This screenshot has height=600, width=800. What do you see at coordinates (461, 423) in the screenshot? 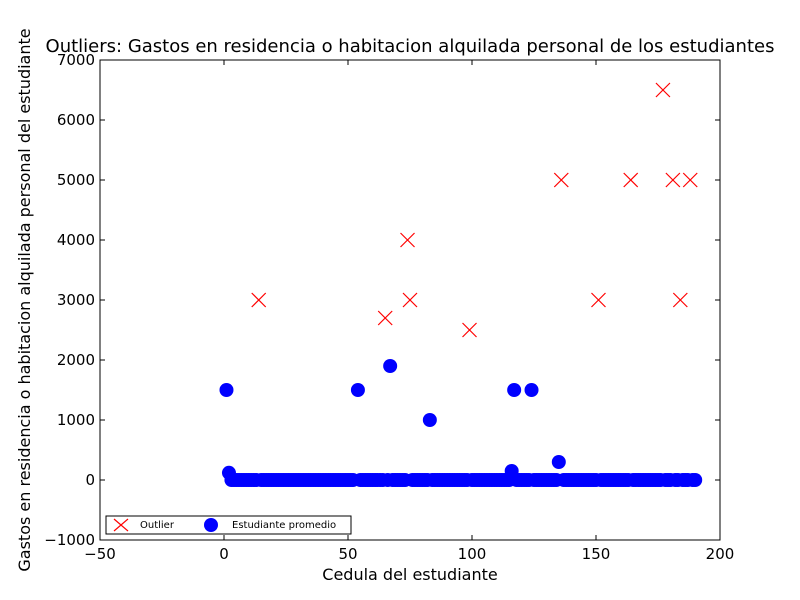
I see `series-estudiante-promedio` at bounding box center [461, 423].